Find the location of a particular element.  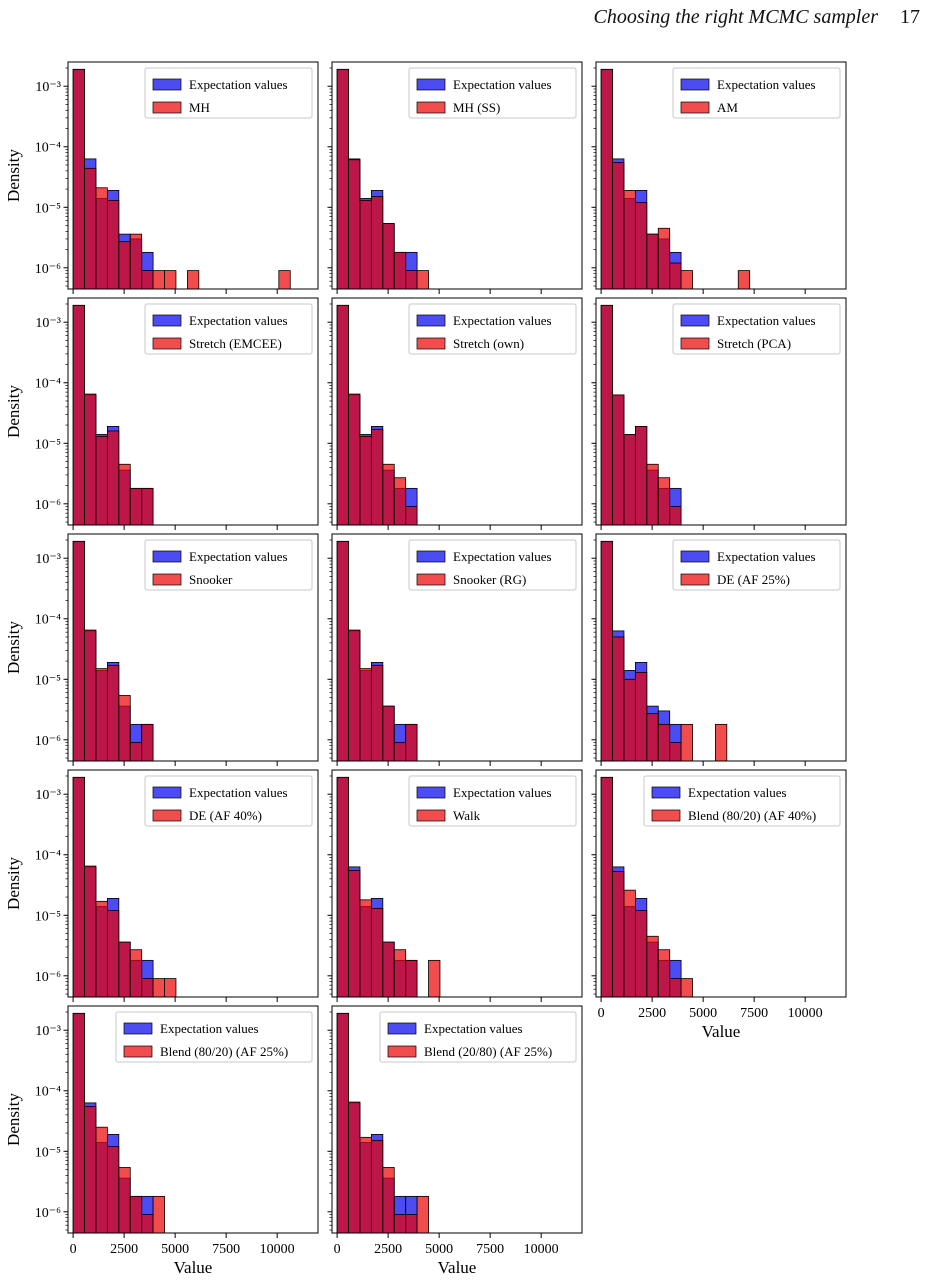

y-tick-label: 10⁻⁵ is located at coordinates (48, 208).